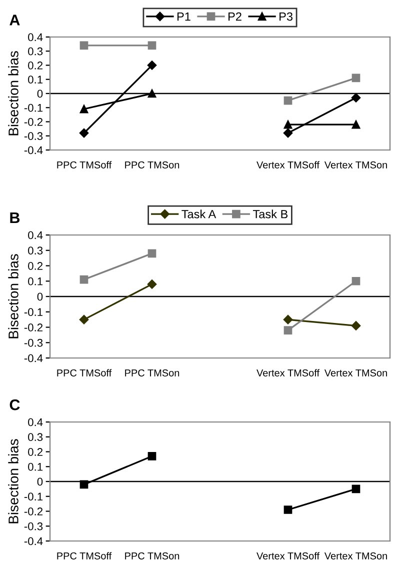 The width and height of the screenshot is (395, 564). What do you see at coordinates (15, 217) in the screenshot?
I see `chart-title: B` at bounding box center [15, 217].